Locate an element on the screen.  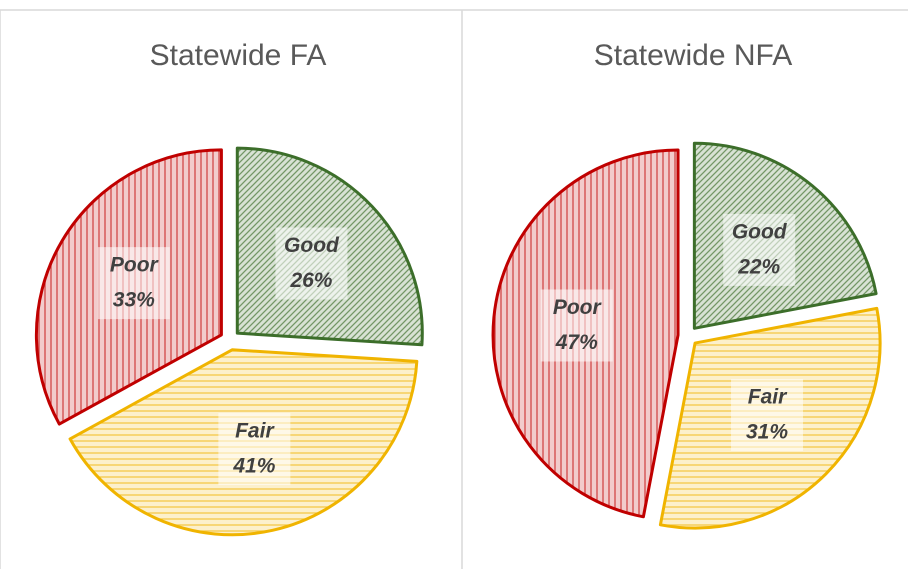
value-label: 41% is located at coordinates (253, 466).